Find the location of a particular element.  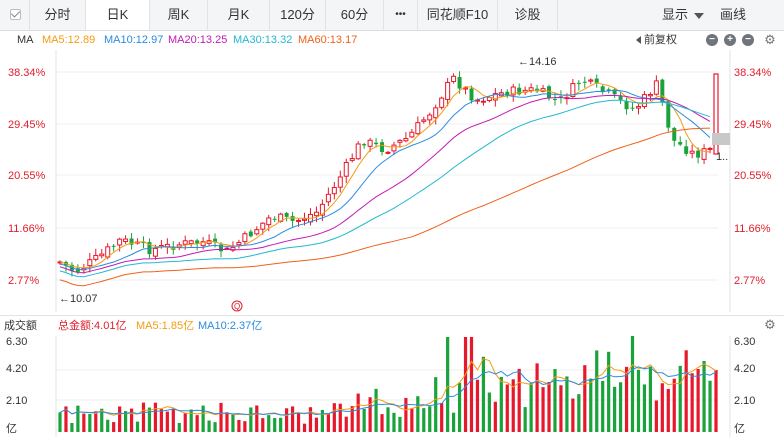

adjust-dropdown: 前复权 is located at coordinates (656, 40).